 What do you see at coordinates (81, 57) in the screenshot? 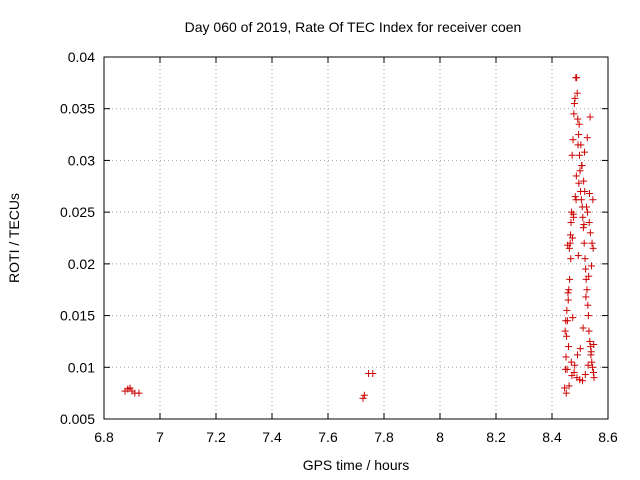
I see `y-tick-label: 0.04` at bounding box center [81, 57].